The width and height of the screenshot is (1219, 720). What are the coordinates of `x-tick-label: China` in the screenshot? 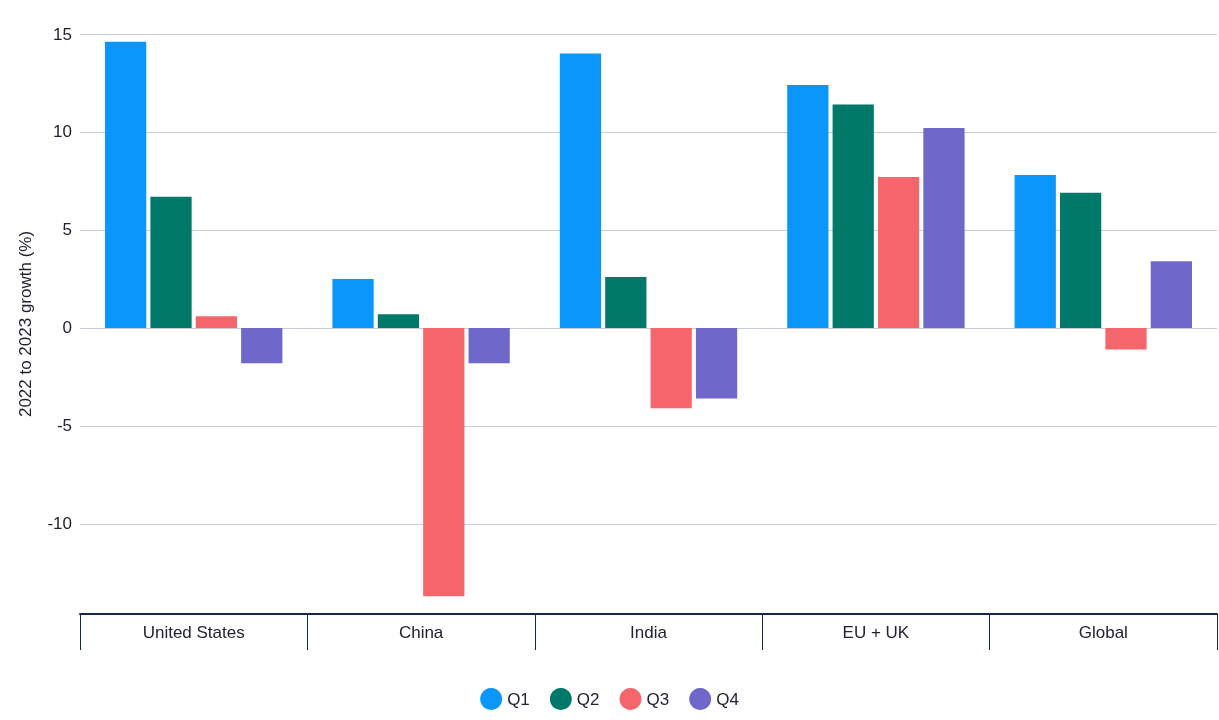 It's located at (421, 632).